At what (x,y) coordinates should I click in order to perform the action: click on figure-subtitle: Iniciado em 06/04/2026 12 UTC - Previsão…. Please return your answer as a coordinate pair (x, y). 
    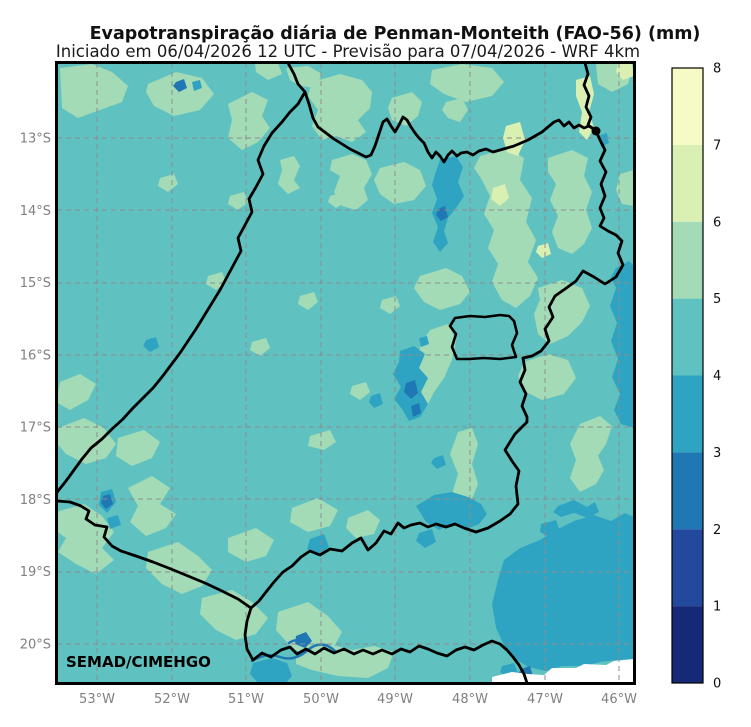
    Looking at the image, I should click on (348, 51).